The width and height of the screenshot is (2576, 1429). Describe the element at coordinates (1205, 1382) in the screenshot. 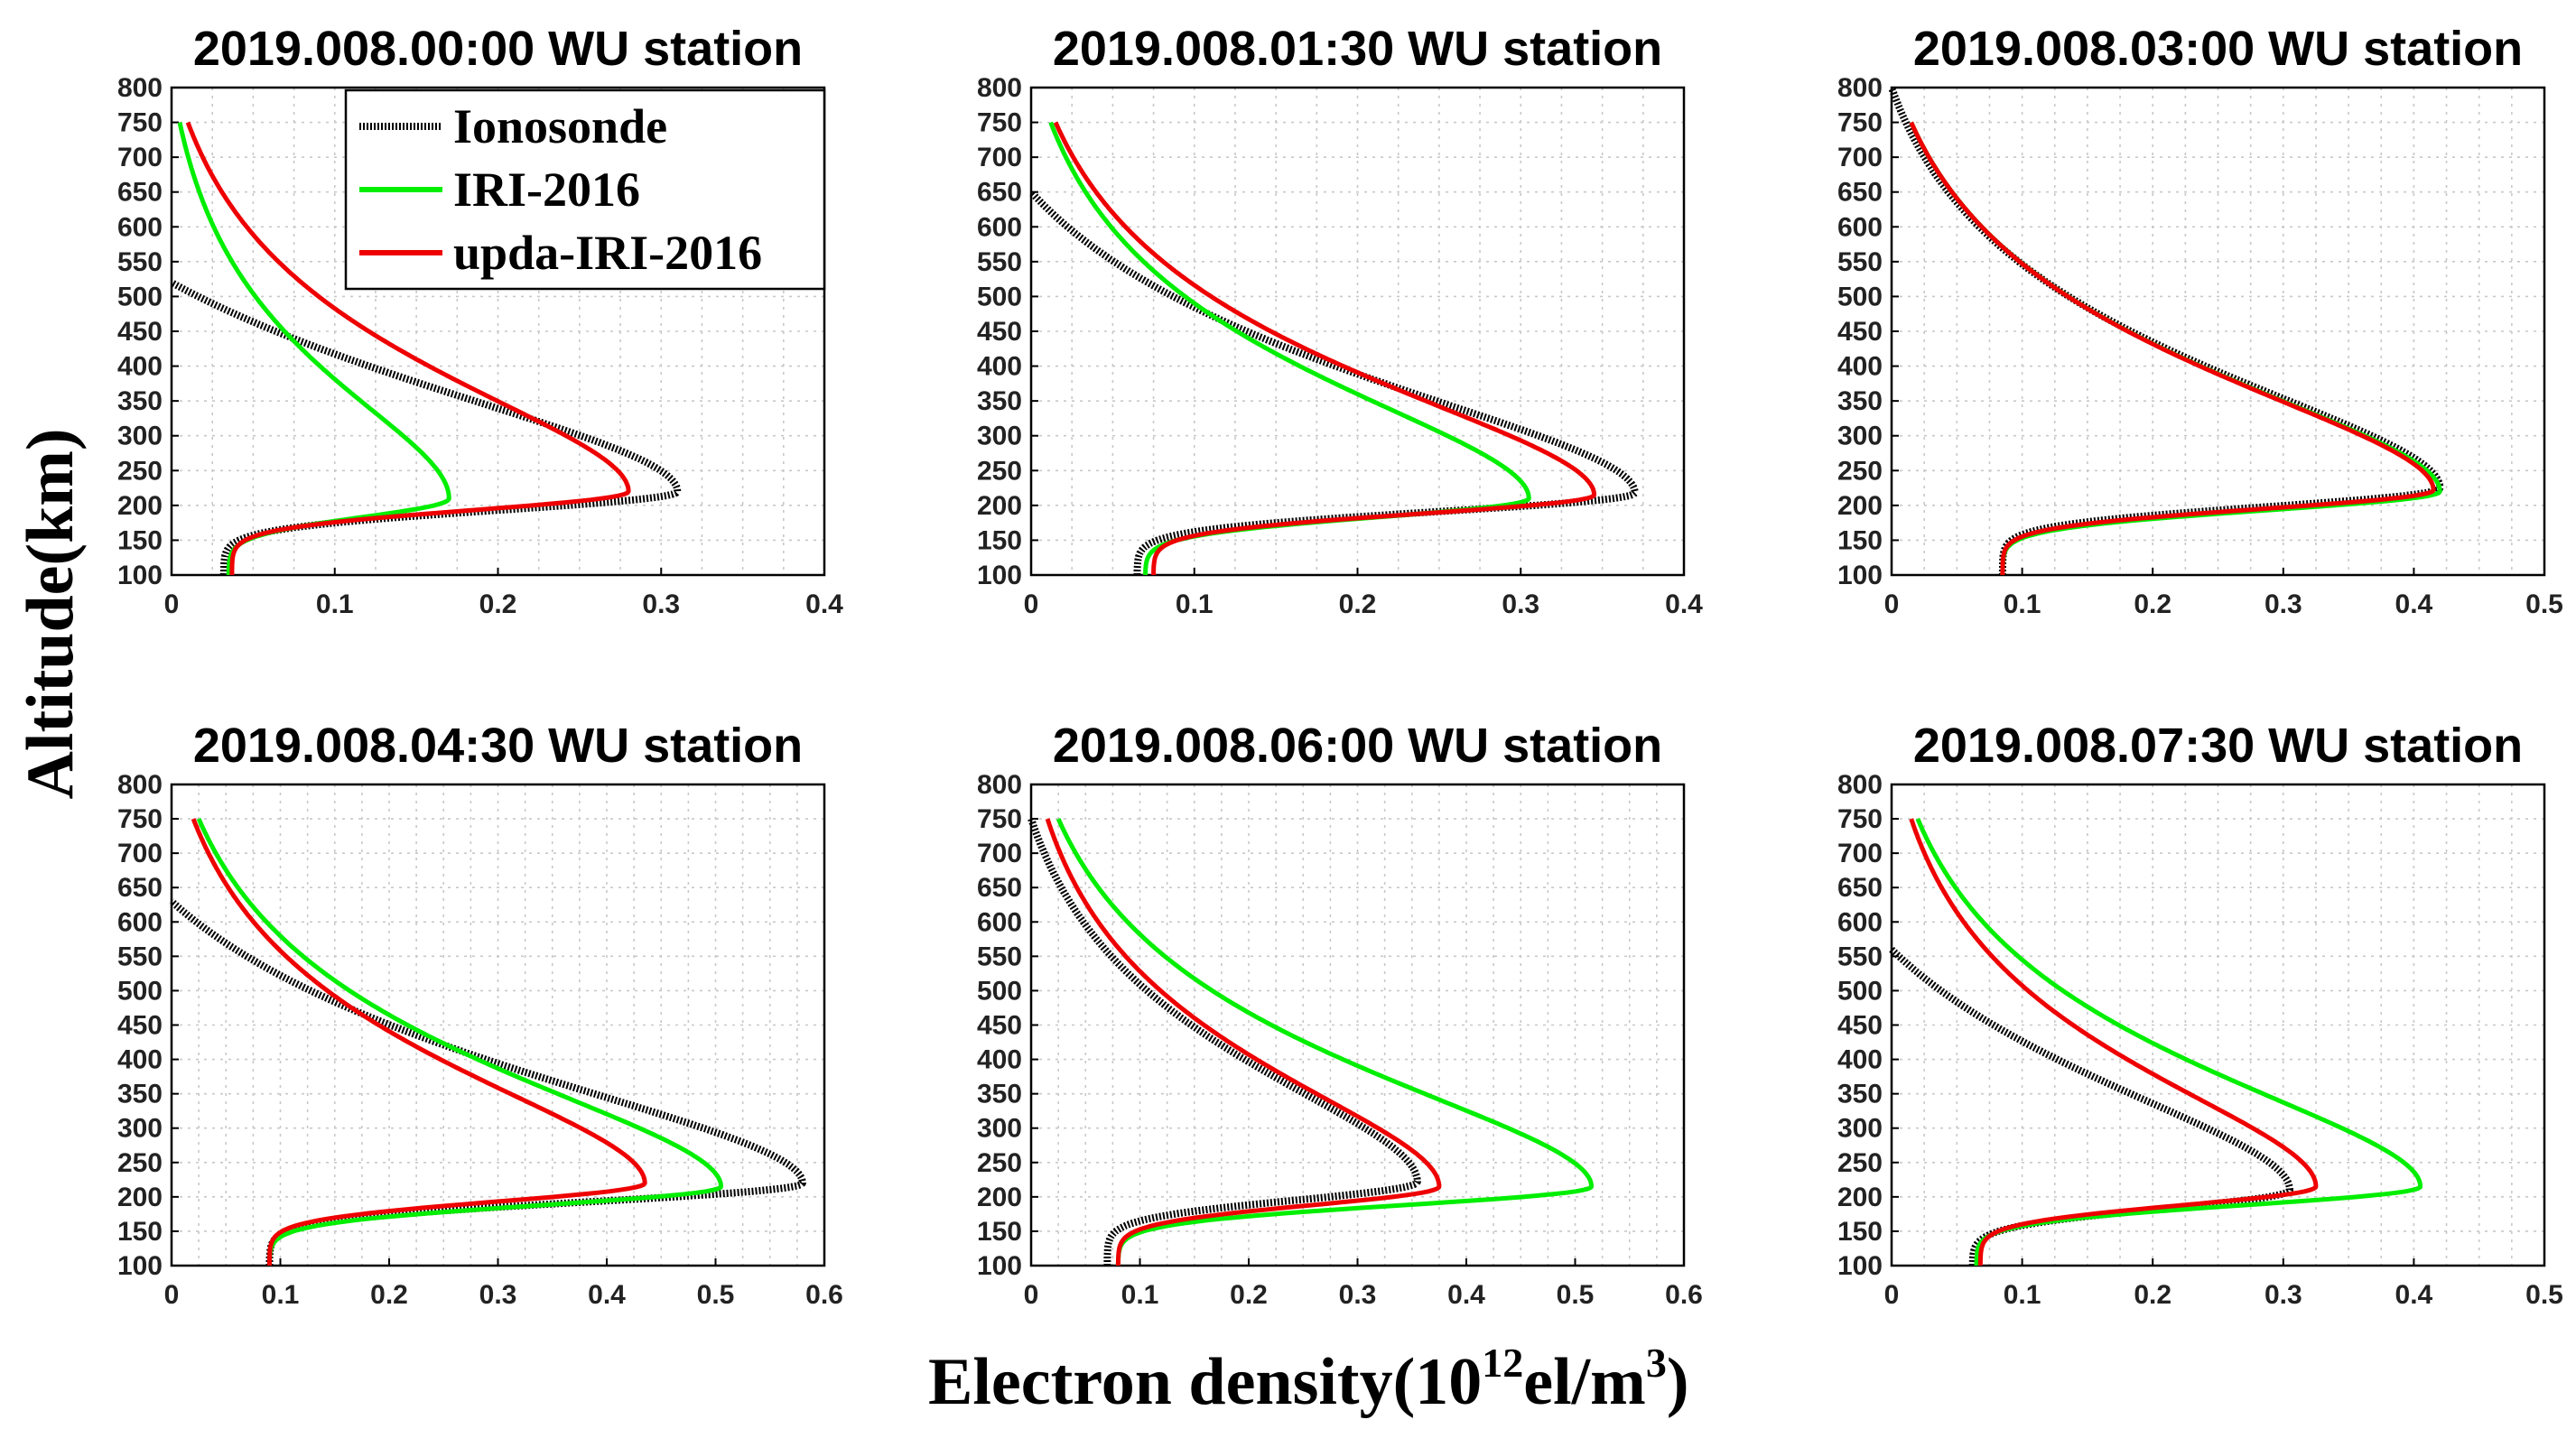

I see `x-axis-label-main: Electron density(10` at that location.